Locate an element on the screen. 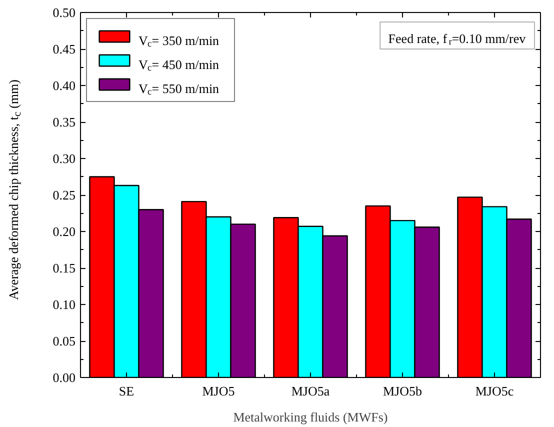  x-tick-label: MJO5c is located at coordinates (494, 391).